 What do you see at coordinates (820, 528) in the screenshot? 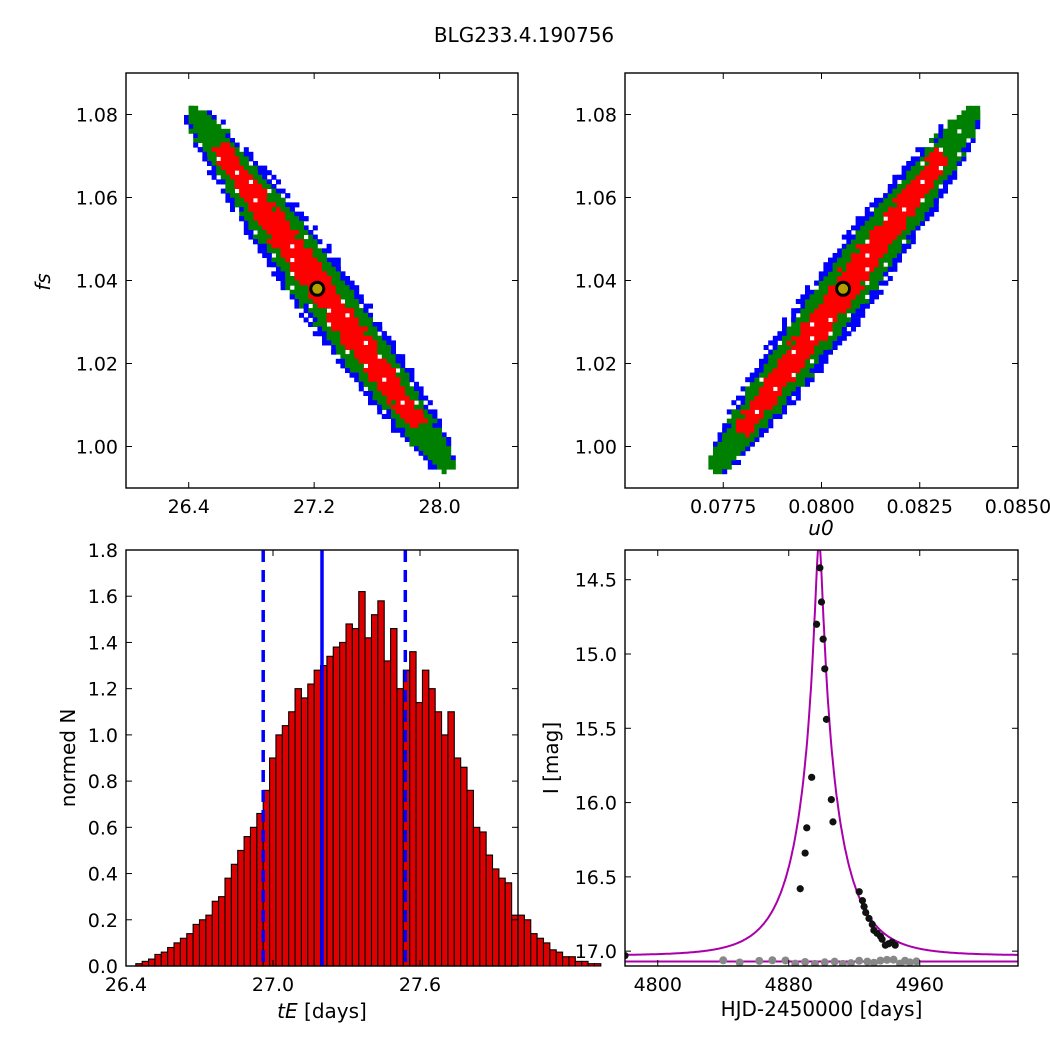
I see `x-axis-label: u0` at bounding box center [820, 528].